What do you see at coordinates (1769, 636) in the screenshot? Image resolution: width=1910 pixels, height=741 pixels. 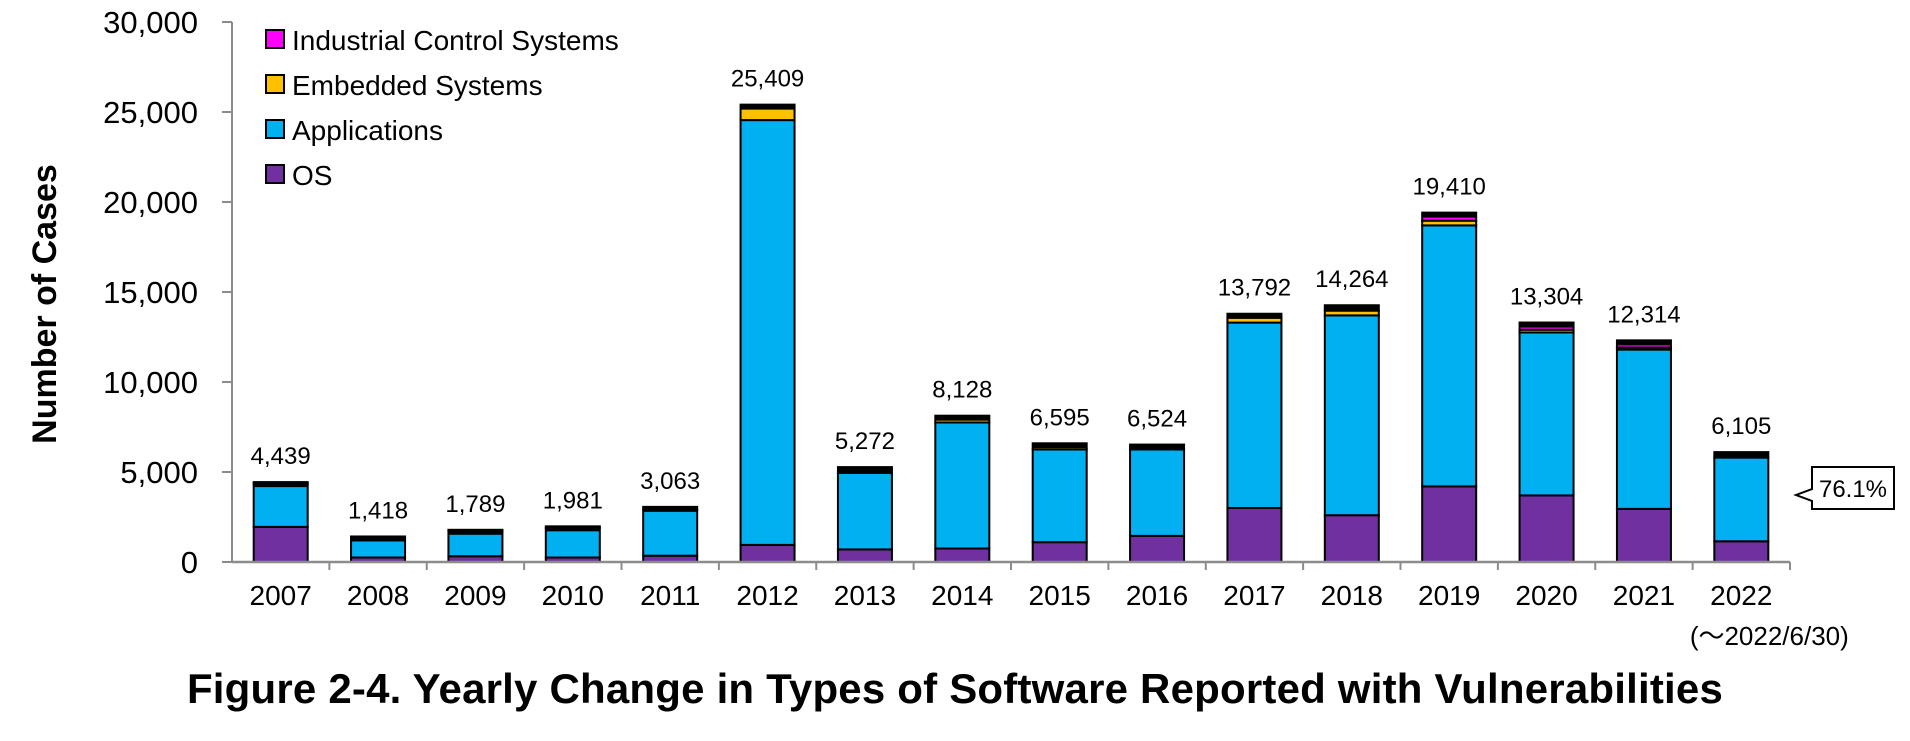 I see `x-category-note: (～2022/6/30)` at bounding box center [1769, 636].